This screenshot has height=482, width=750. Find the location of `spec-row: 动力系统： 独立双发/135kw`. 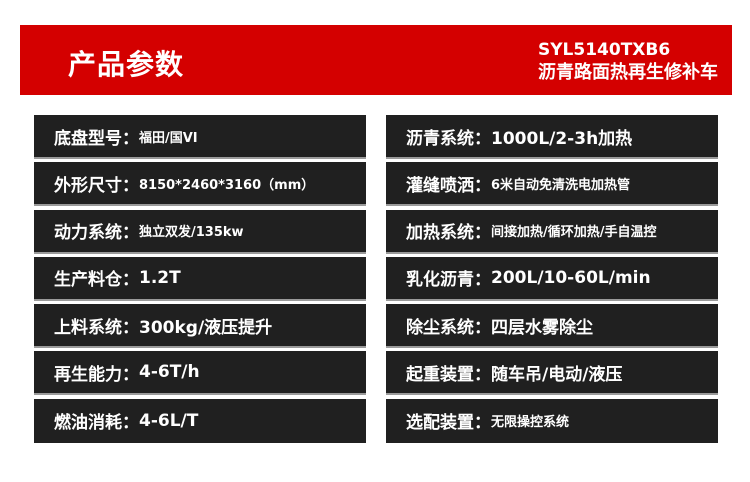

spec-row: 动力系统： 独立双发/135kw is located at coordinates (200, 231).